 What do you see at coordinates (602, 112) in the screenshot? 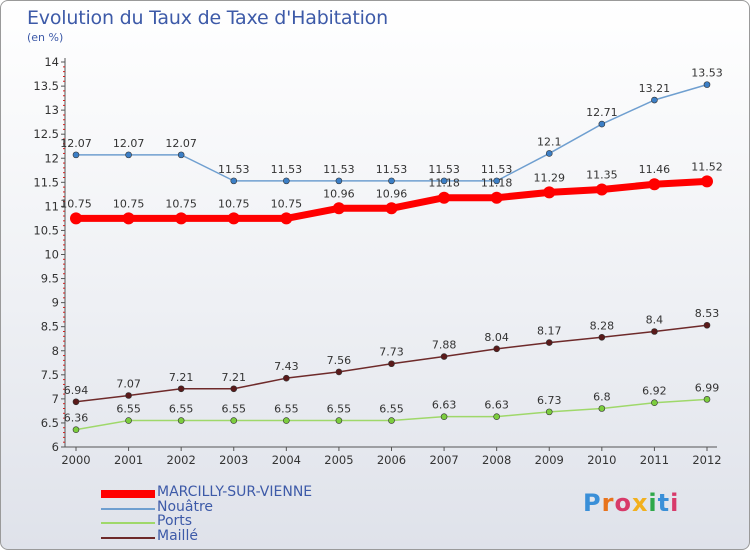
I see `data-label: 12.71` at bounding box center [602, 112].